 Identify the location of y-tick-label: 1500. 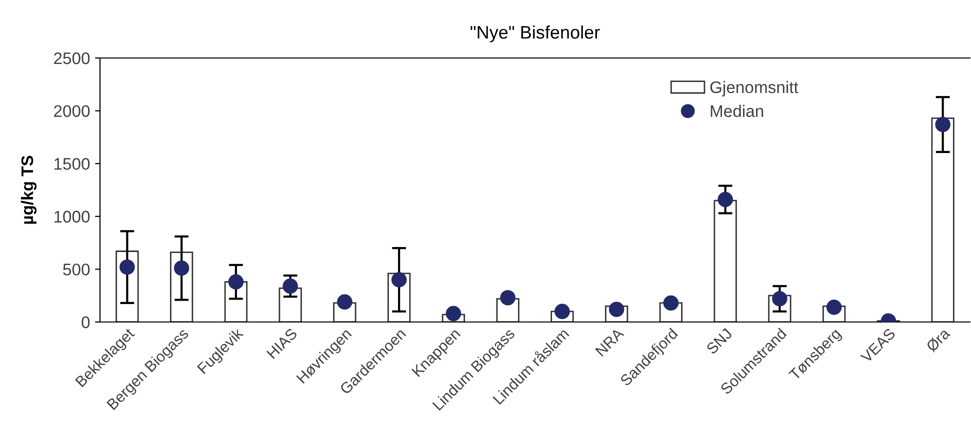
(72, 164).